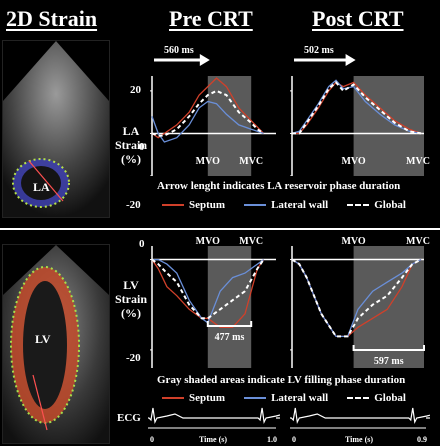 The image size is (440, 446). I want to click on heading-pre-crt: Pre CRT, so click(211, 18).